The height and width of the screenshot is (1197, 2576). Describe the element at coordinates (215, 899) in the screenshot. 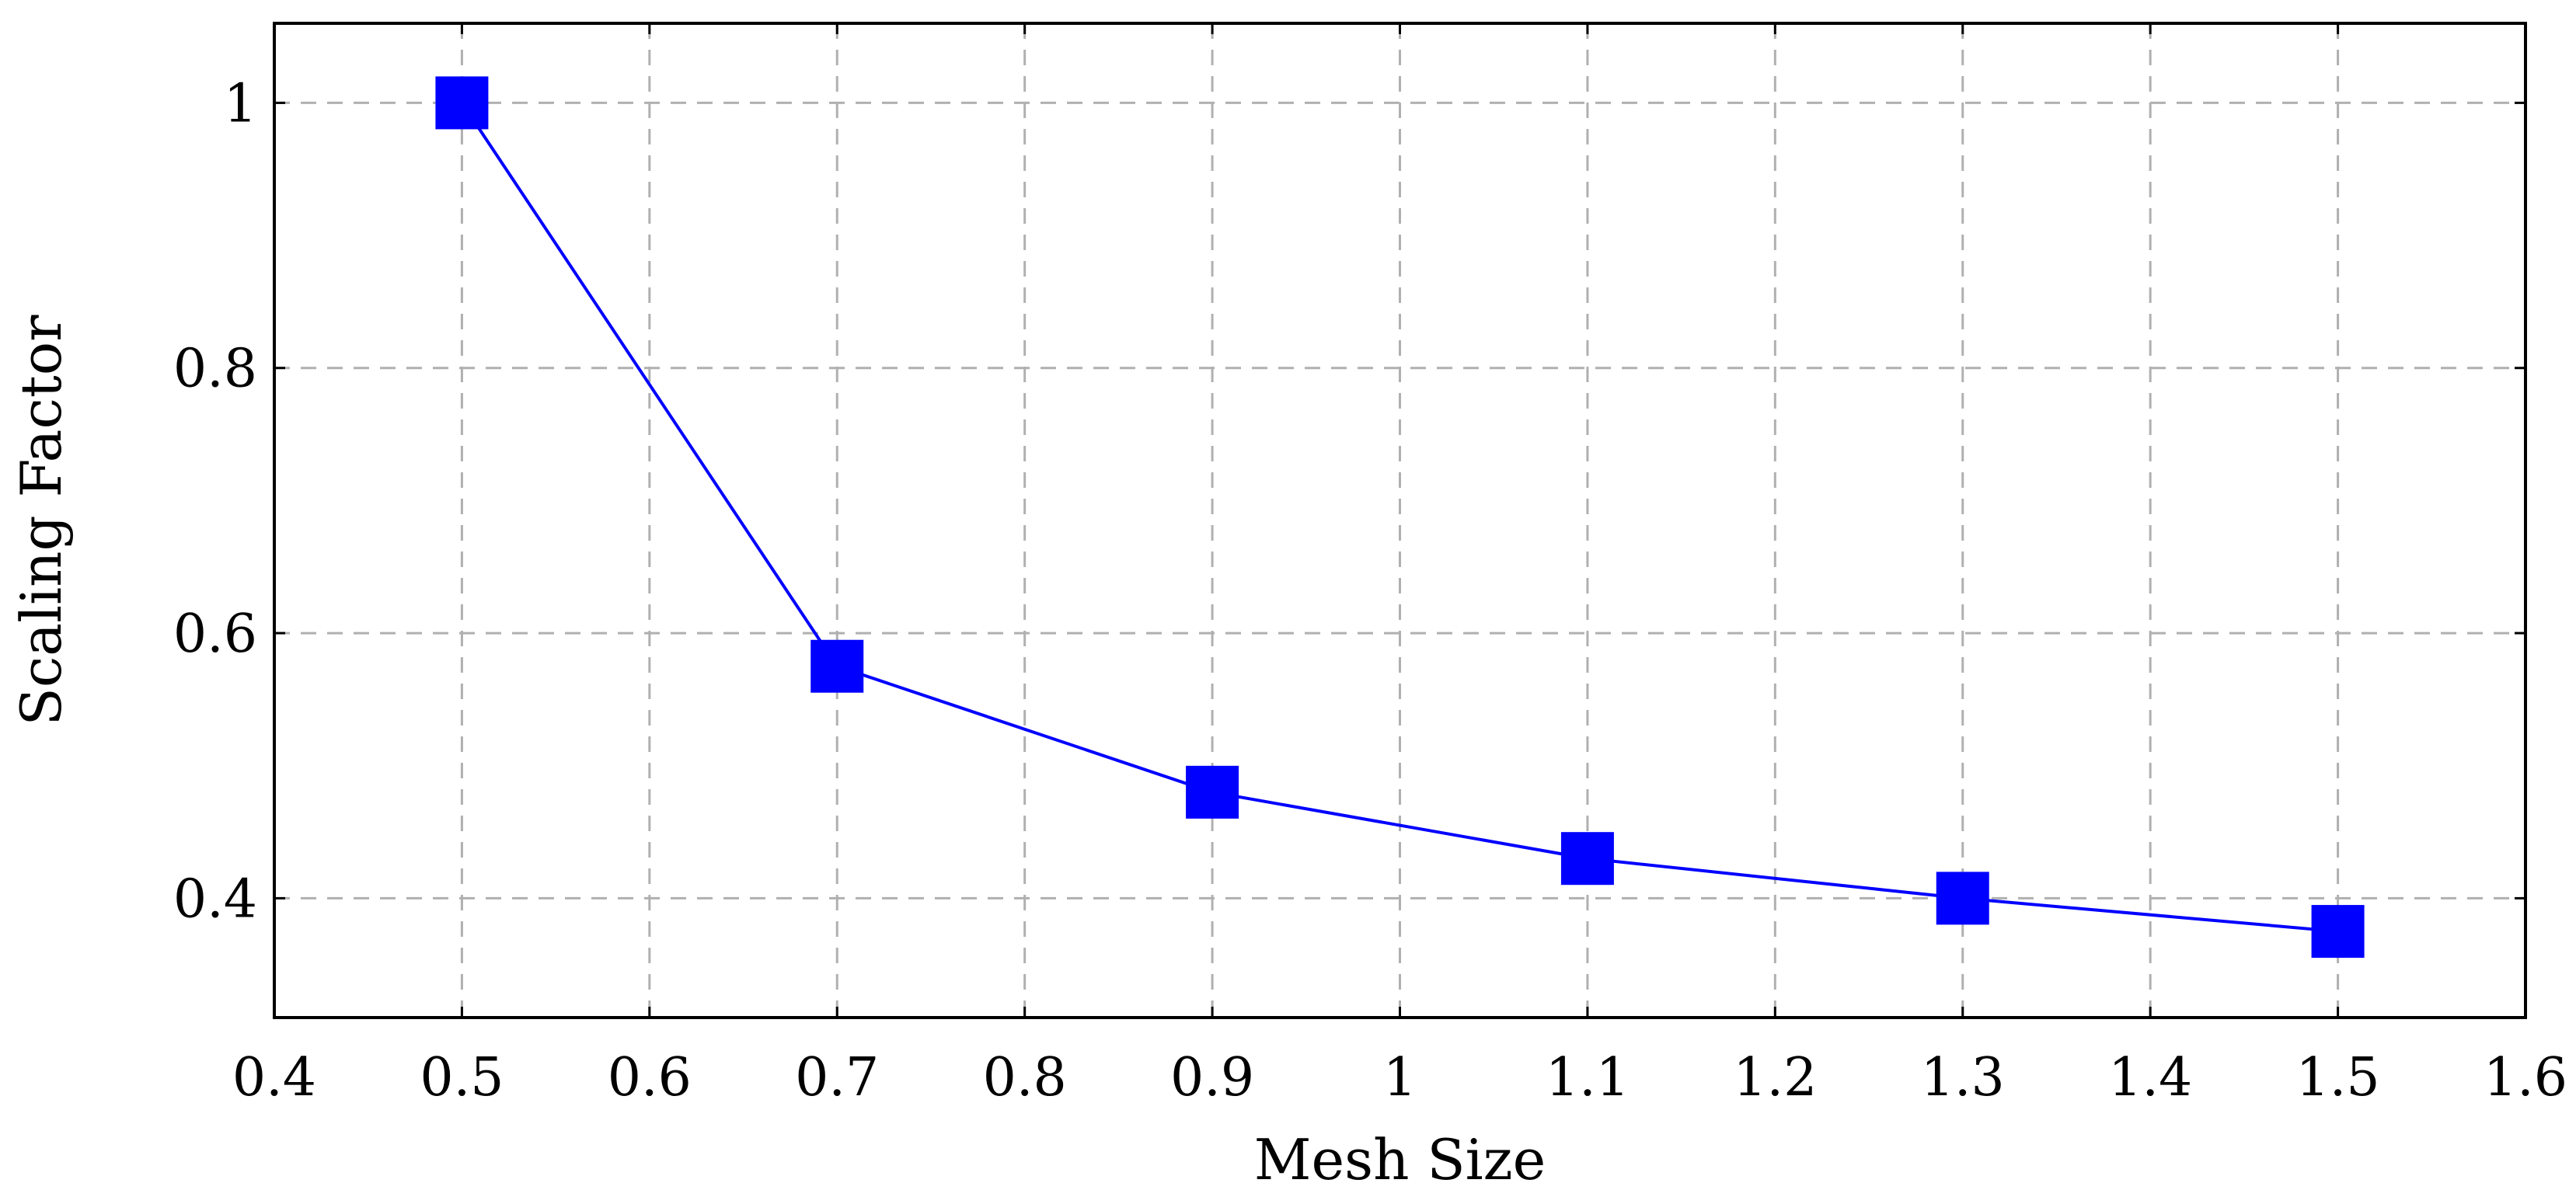

I see `y-tick-label: 0.4` at that location.